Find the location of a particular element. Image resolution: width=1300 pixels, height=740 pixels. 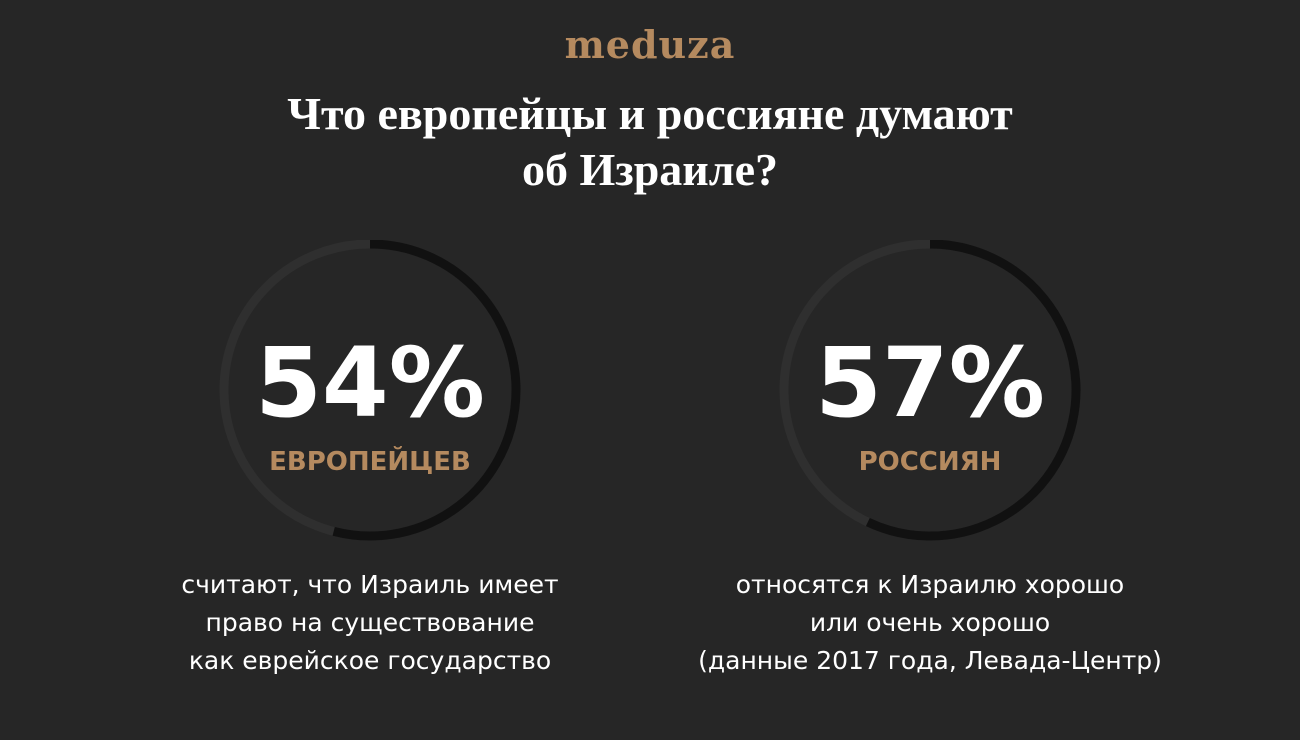

caption-russians-line-2: или очень хорошо is located at coordinates (930, 622).